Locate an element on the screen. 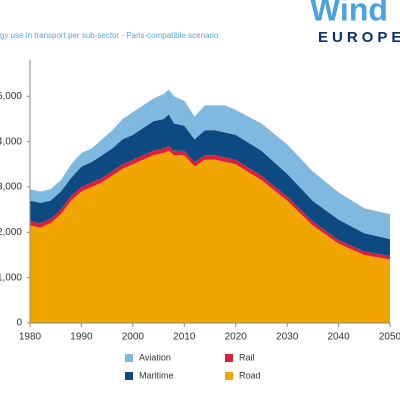  x-tick-label: 2020 is located at coordinates (236, 337).